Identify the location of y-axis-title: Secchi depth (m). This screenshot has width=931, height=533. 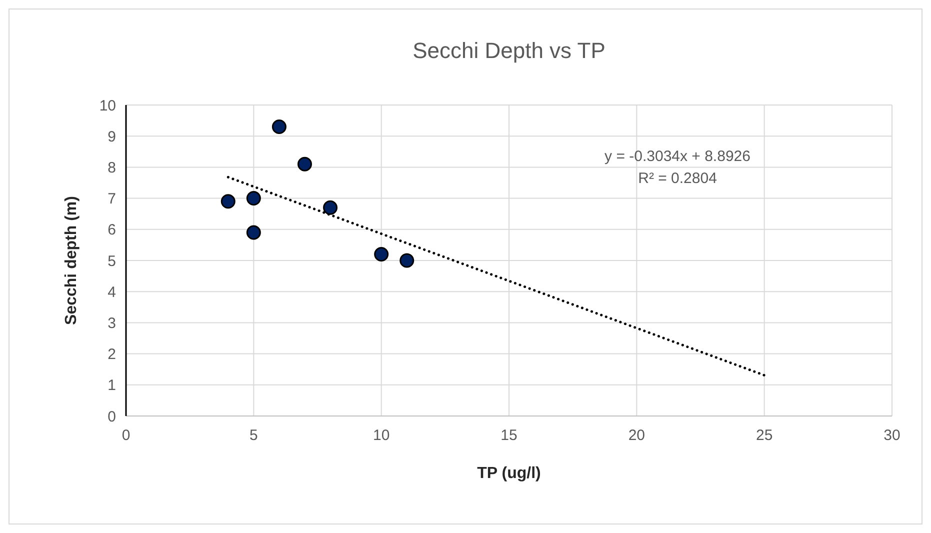
(71, 260).